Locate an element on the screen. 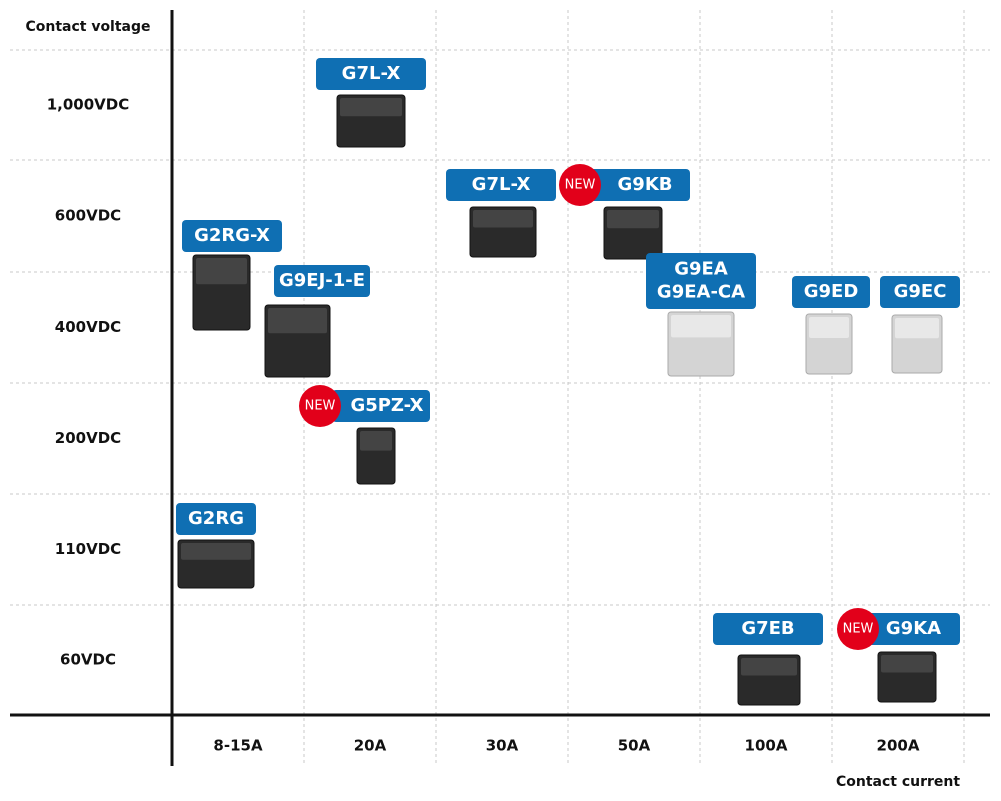  y-axis-title: Contact voltage is located at coordinates (87, 27).